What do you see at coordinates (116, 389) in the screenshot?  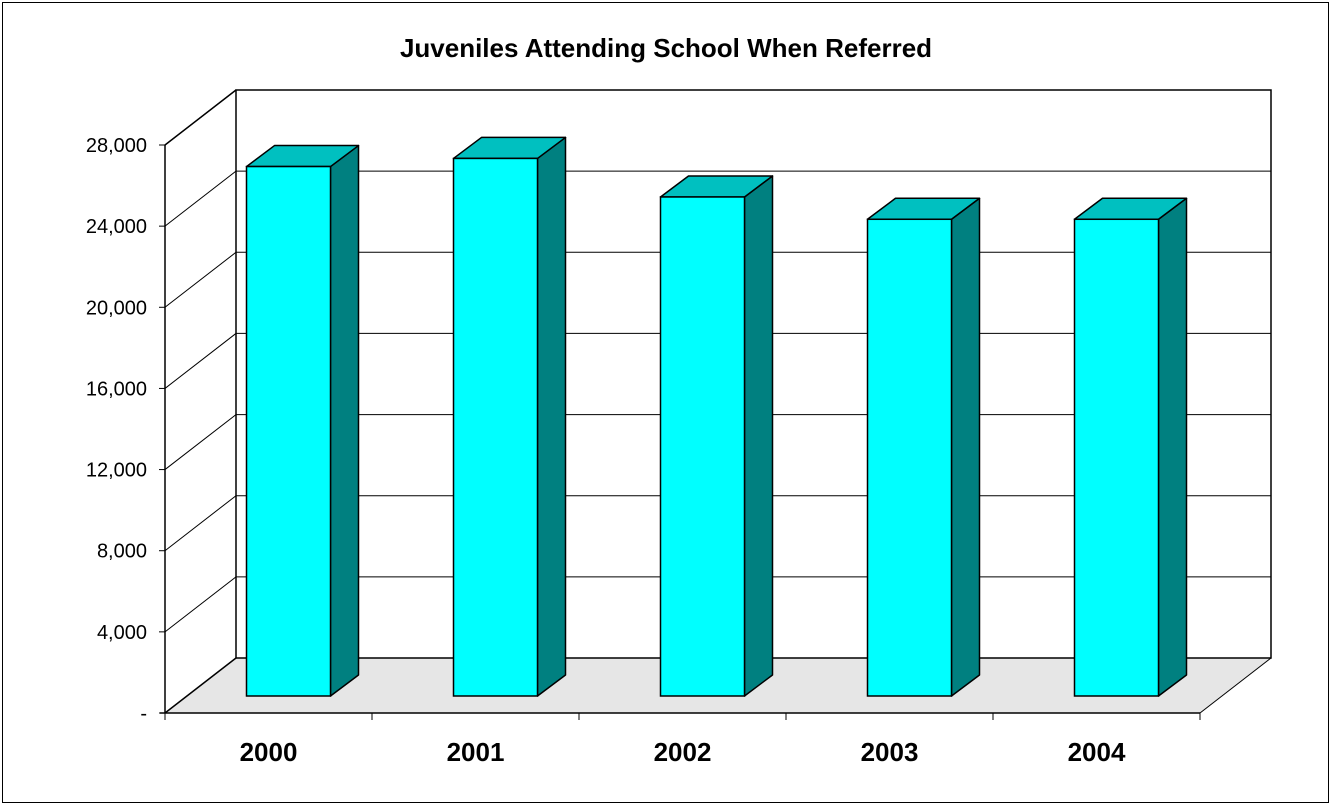 I see `y-tick-label: 16,000` at bounding box center [116, 389].